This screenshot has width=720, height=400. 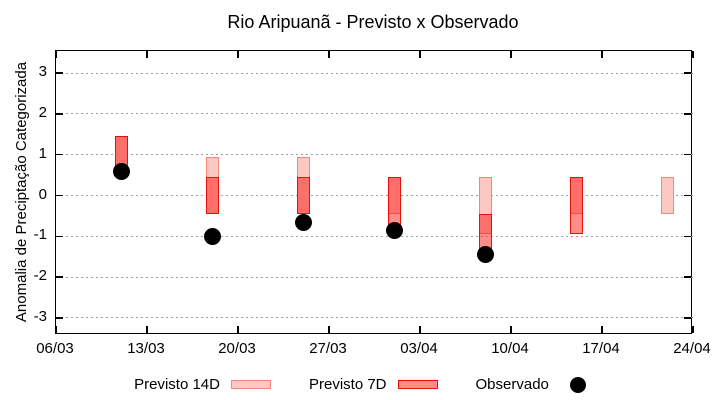 What do you see at coordinates (42, 72) in the screenshot?
I see `y-tick-label: 3` at bounding box center [42, 72].